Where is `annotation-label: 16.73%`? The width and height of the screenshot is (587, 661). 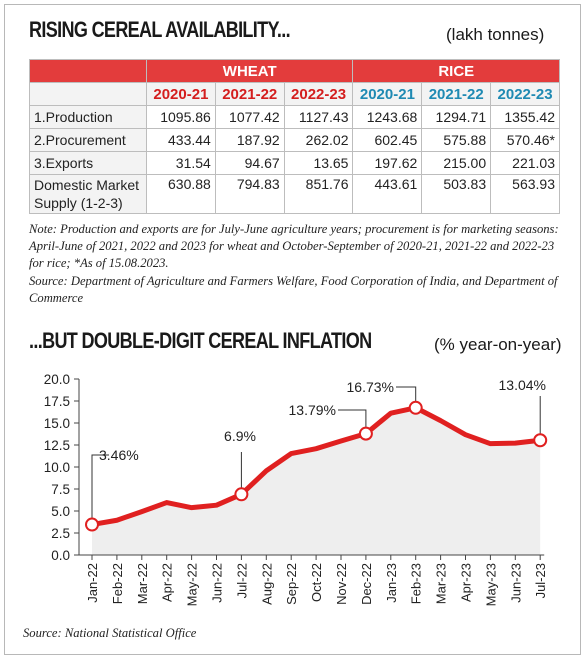
annotation-label: 16.73% is located at coordinates (370, 387).